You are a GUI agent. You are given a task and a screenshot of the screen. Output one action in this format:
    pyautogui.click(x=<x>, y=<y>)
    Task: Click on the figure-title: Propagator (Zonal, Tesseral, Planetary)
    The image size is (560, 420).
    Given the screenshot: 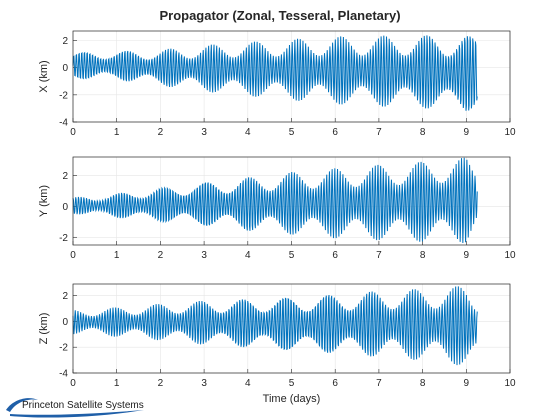 What is the action you would take?
    pyautogui.click(x=279, y=15)
    